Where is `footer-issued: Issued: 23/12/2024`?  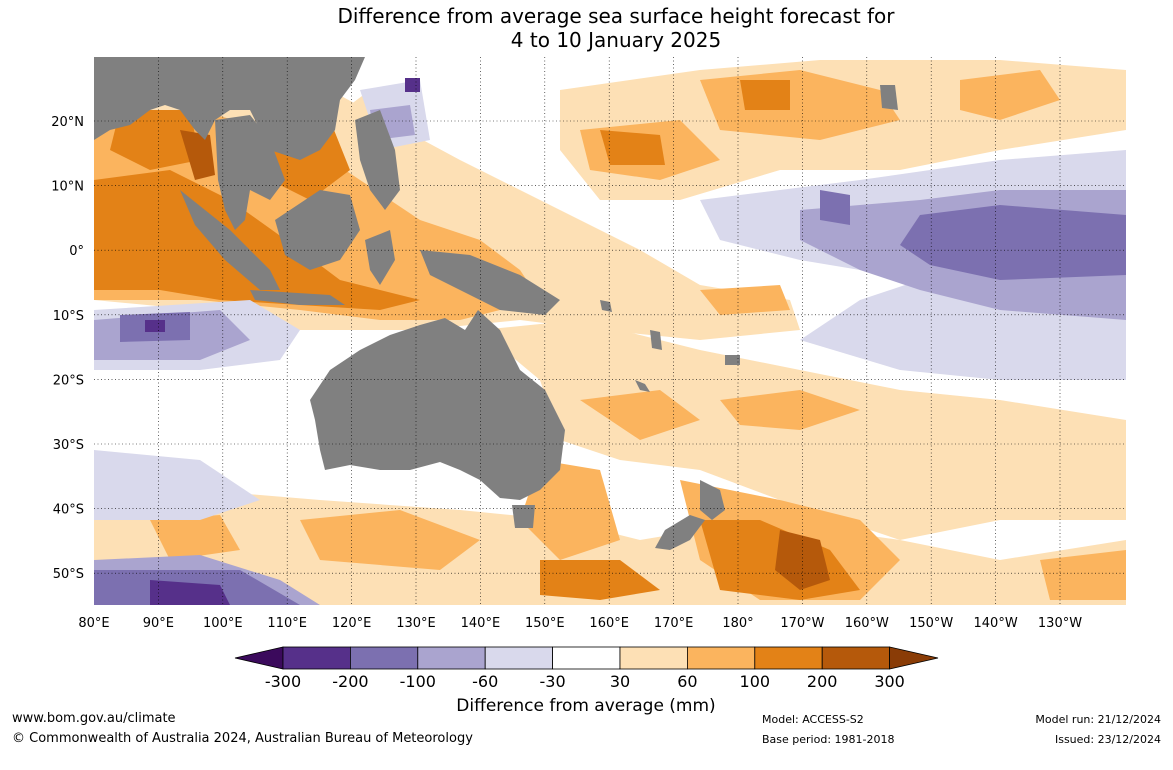 footer-issued: Issued: 23/12/2024 is located at coordinates (1107, 739).